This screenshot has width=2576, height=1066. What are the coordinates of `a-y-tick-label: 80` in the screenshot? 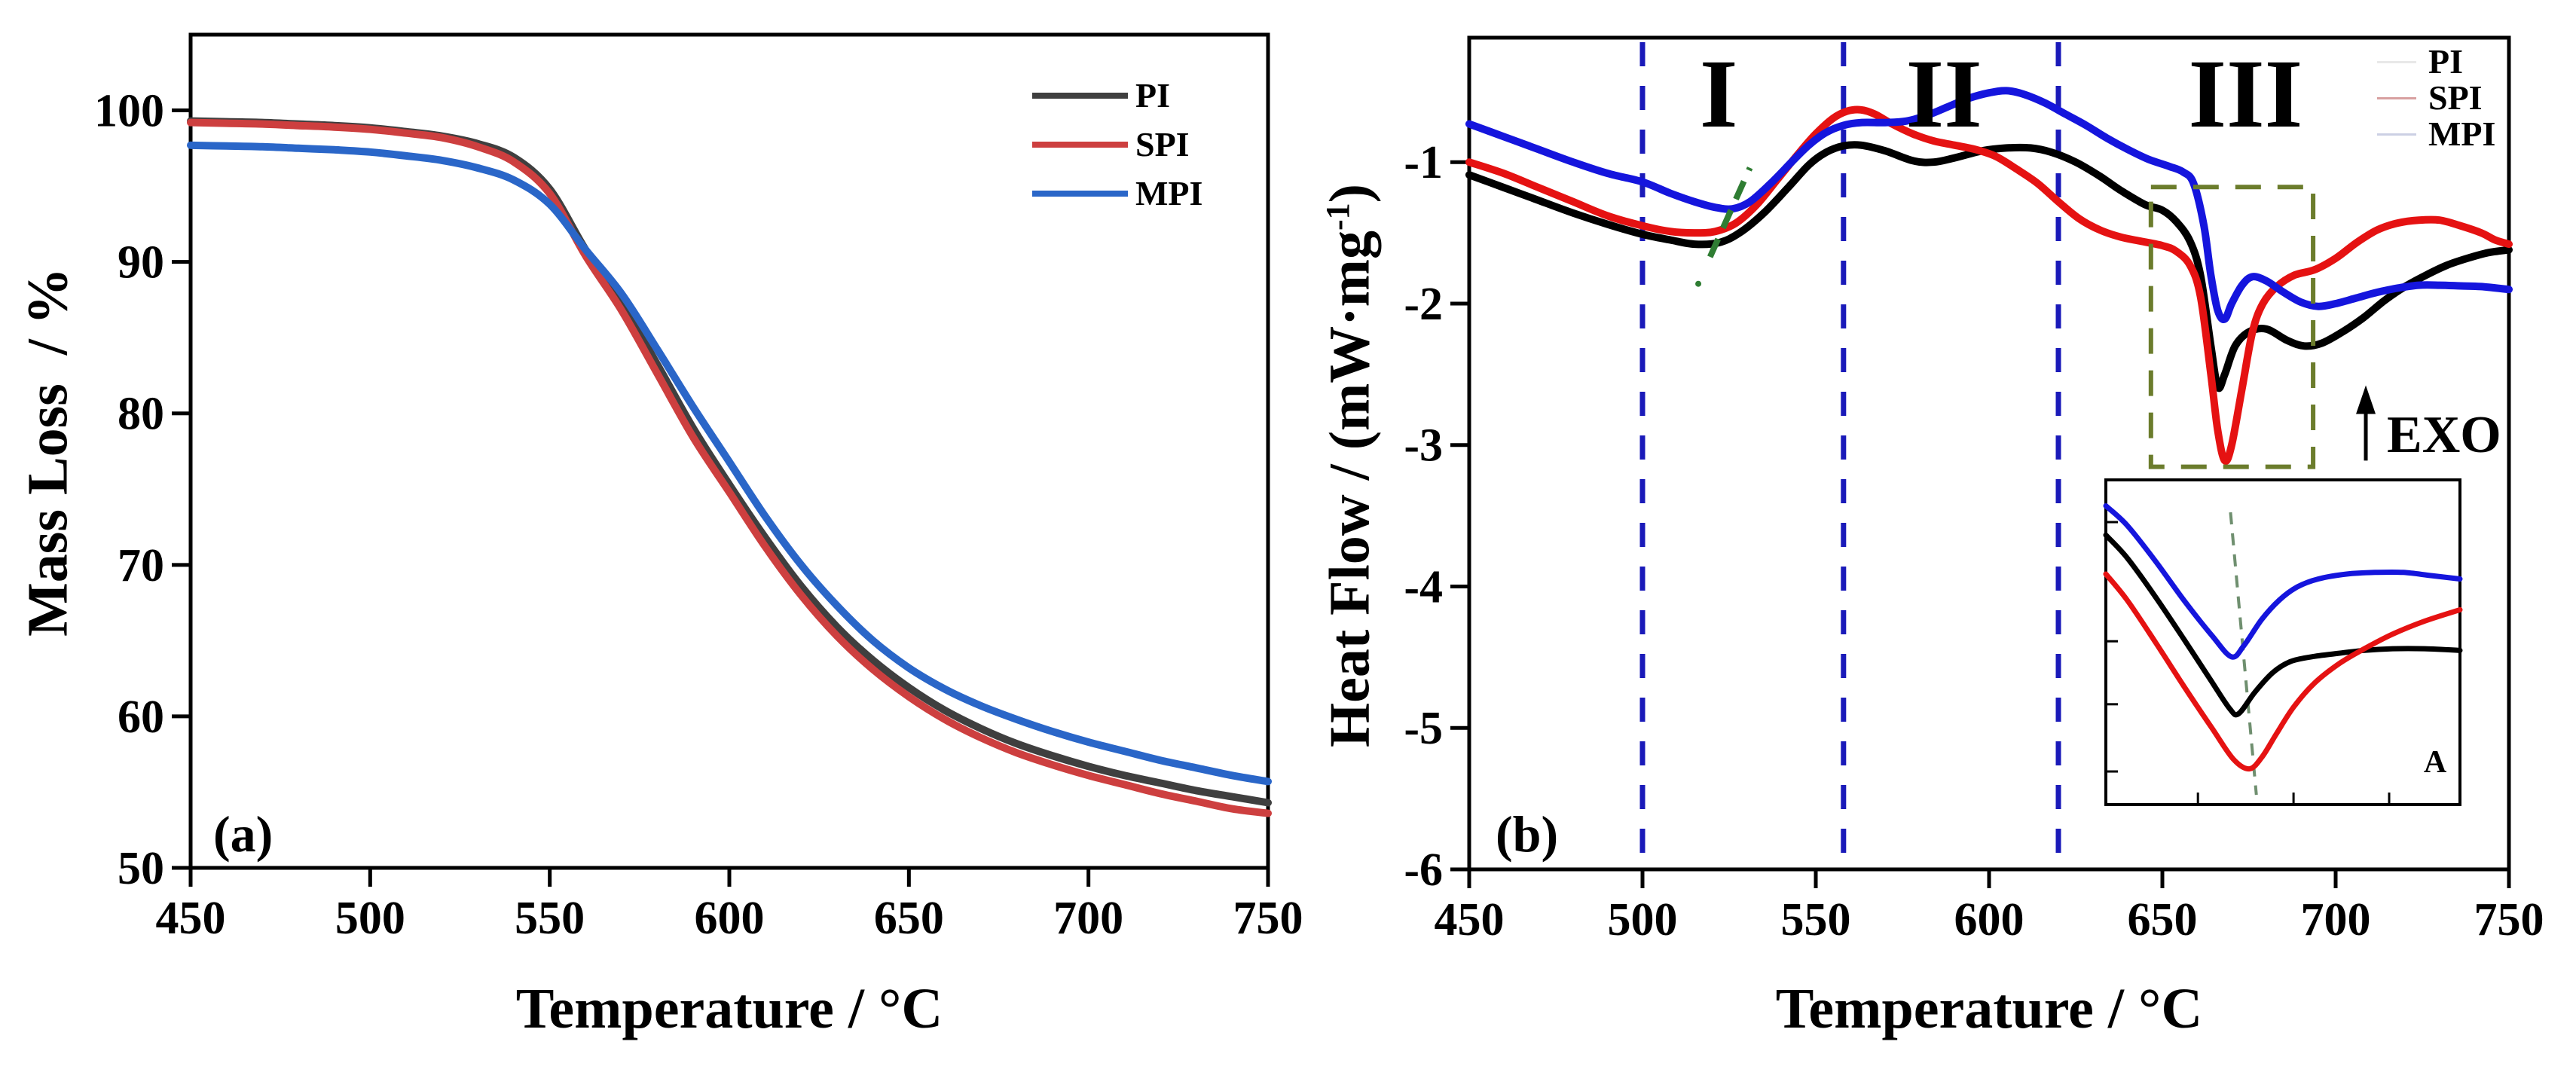 It's located at (141, 414).